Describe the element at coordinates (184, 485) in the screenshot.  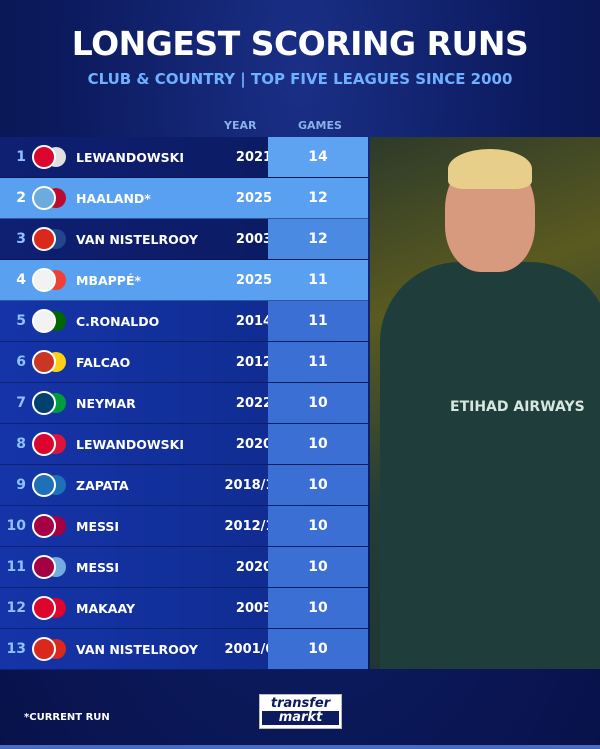
I see `table-row: 9 ZAPATA 2018/19 10` at that location.